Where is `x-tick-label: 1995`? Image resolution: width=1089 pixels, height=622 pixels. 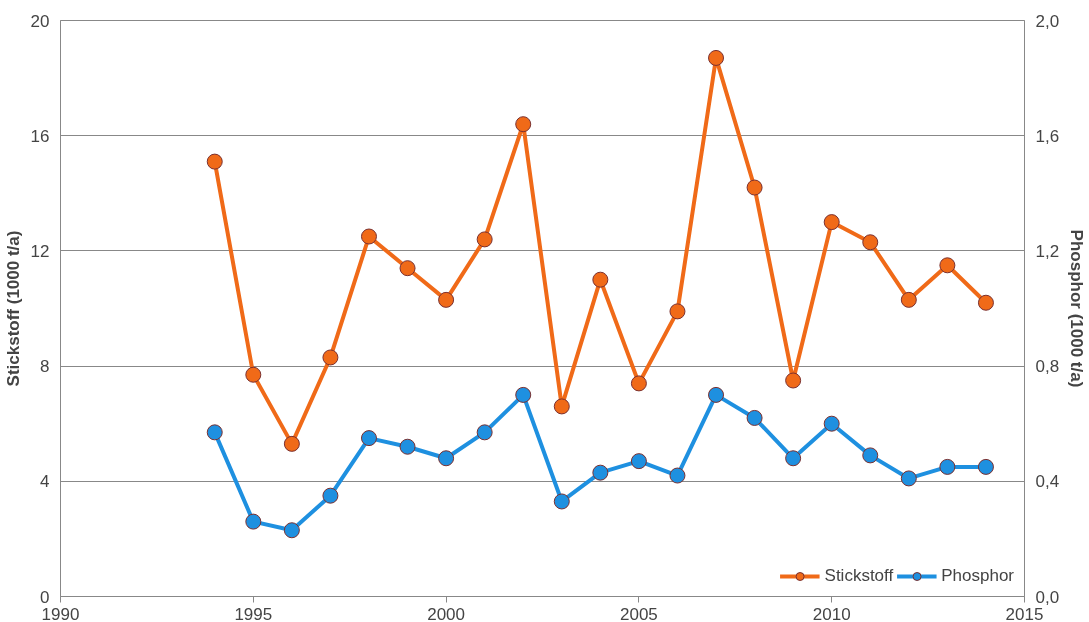
x-tick-label: 1995 is located at coordinates (253, 613).